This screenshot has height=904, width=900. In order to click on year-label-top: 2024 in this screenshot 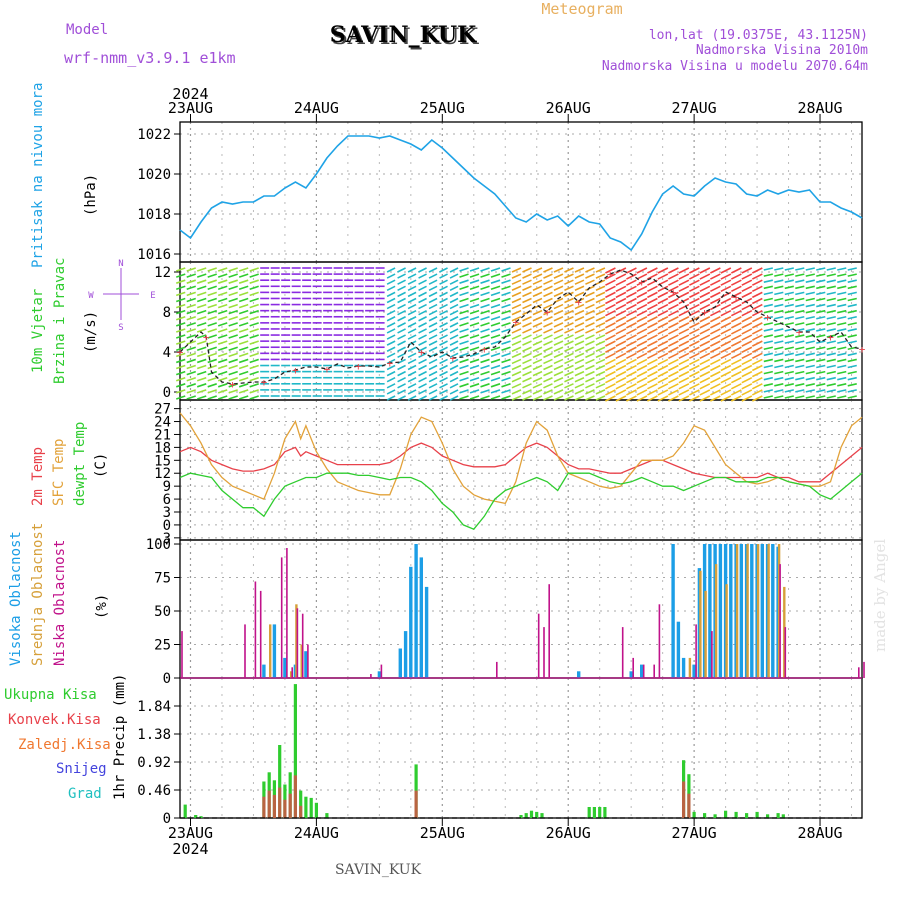, I will do `click(190, 94)`.